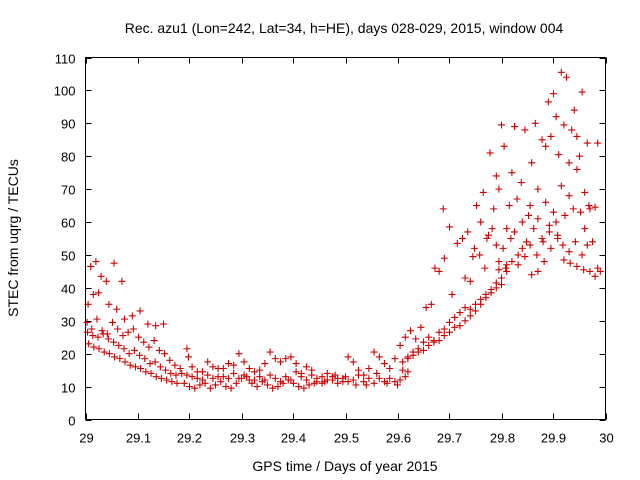 Image resolution: width=640 pixels, height=480 pixels. Describe the element at coordinates (68, 256) in the screenshot. I see `y-tick-label: 50` at that location.